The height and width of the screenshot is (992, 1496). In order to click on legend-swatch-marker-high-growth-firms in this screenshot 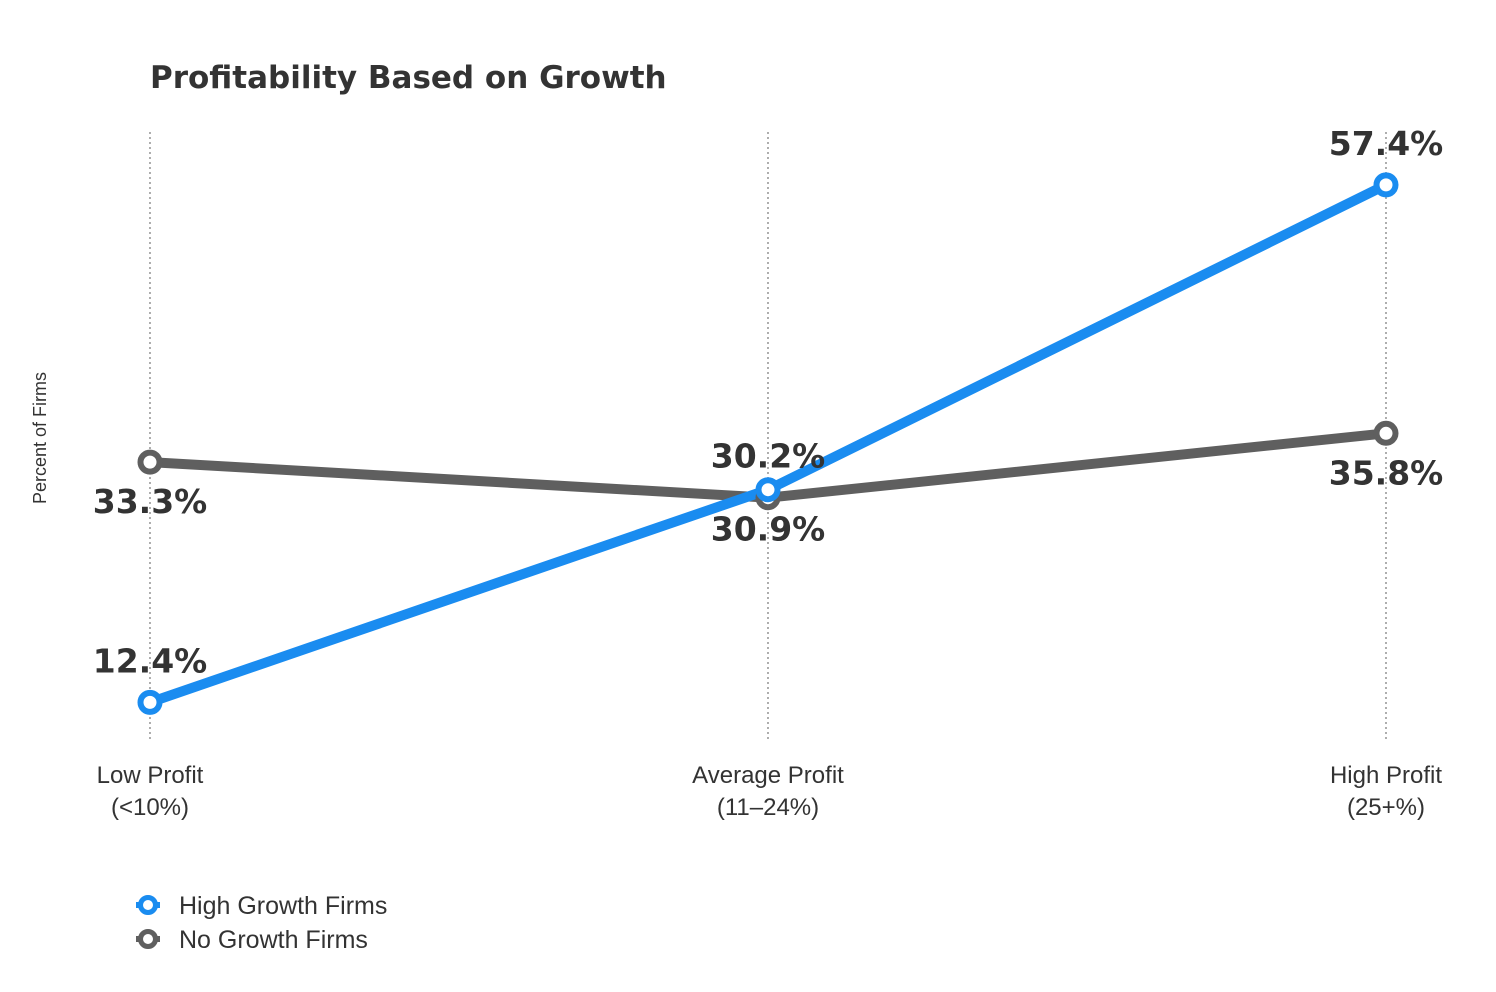, I will do `click(148, 905)`.